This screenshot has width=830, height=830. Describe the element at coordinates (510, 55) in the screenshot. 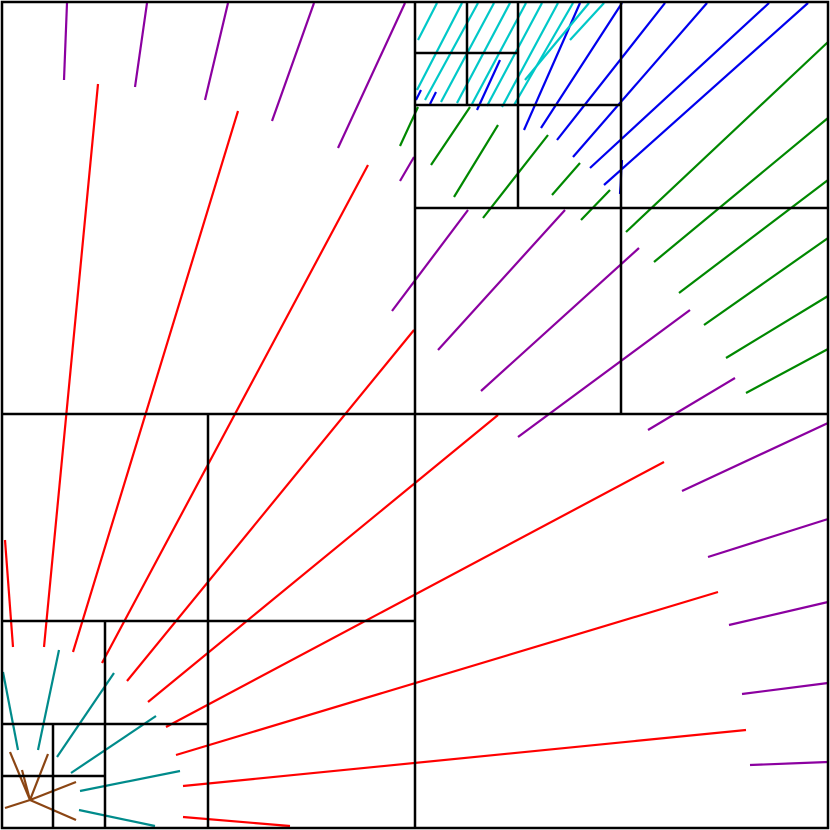

I see `cyan-rays` at that location.